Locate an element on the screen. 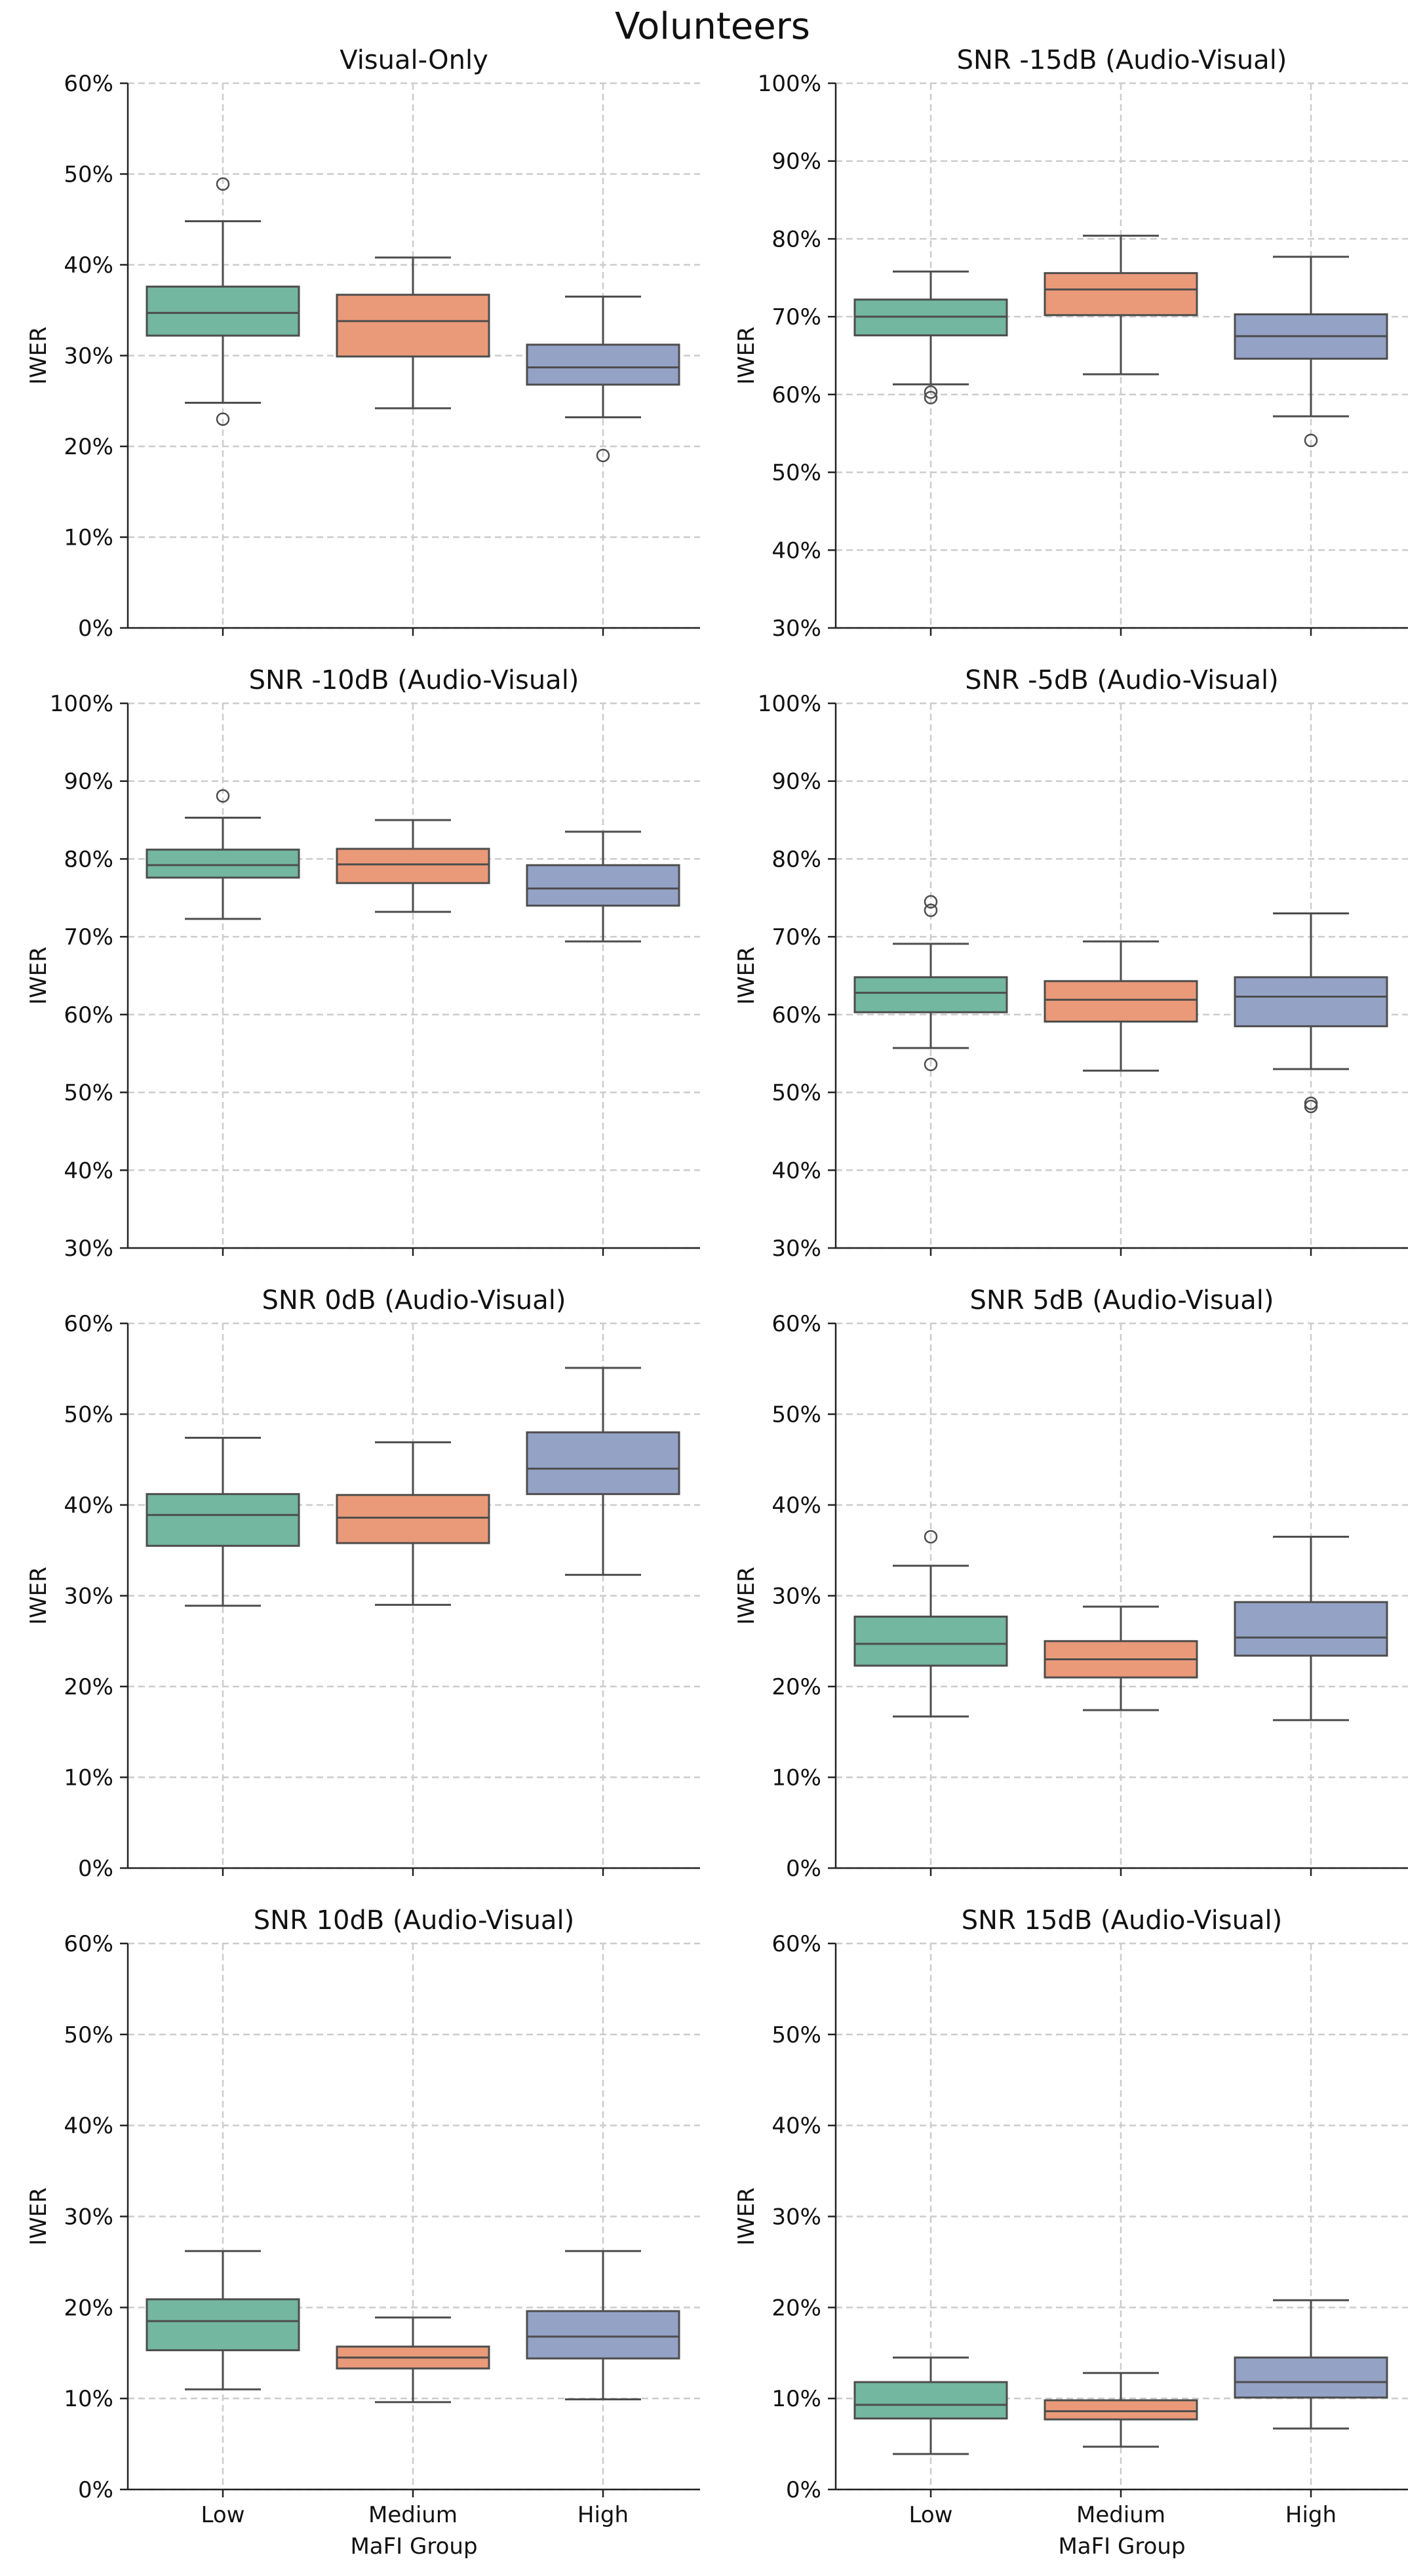  subplot-title: SNR -5dB (Audio-Visual) is located at coordinates (1121, 680).